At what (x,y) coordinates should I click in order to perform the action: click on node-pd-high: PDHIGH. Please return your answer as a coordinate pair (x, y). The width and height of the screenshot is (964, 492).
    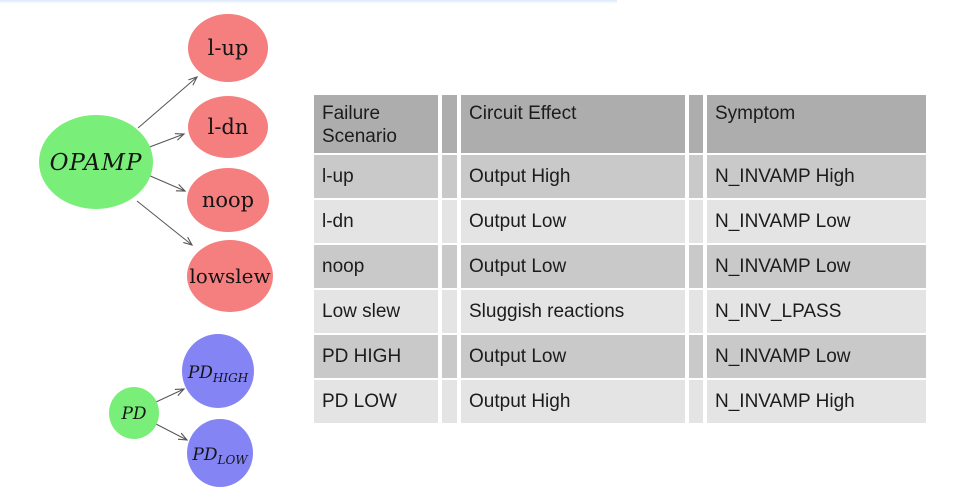
    Looking at the image, I should click on (218, 371).